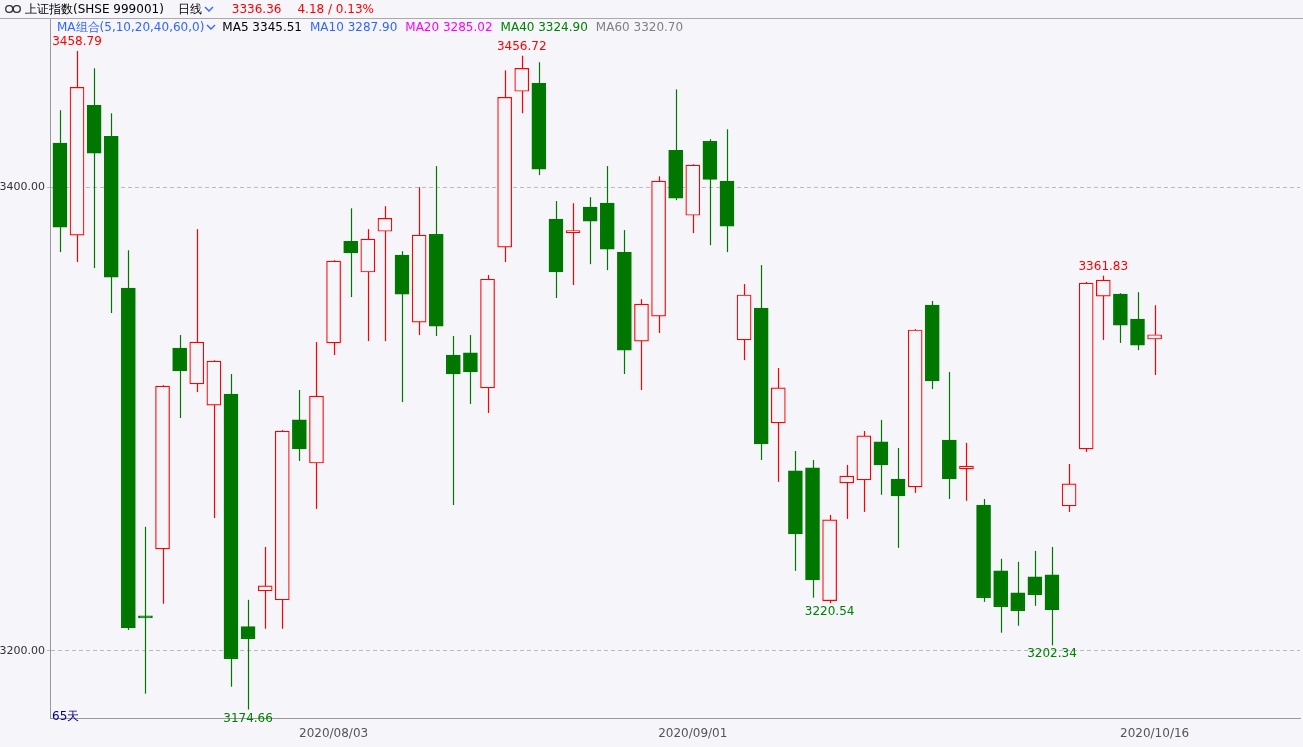 This screenshot has height=747, width=1303. I want to click on chart-subtitle: 日线, so click(189, 9).